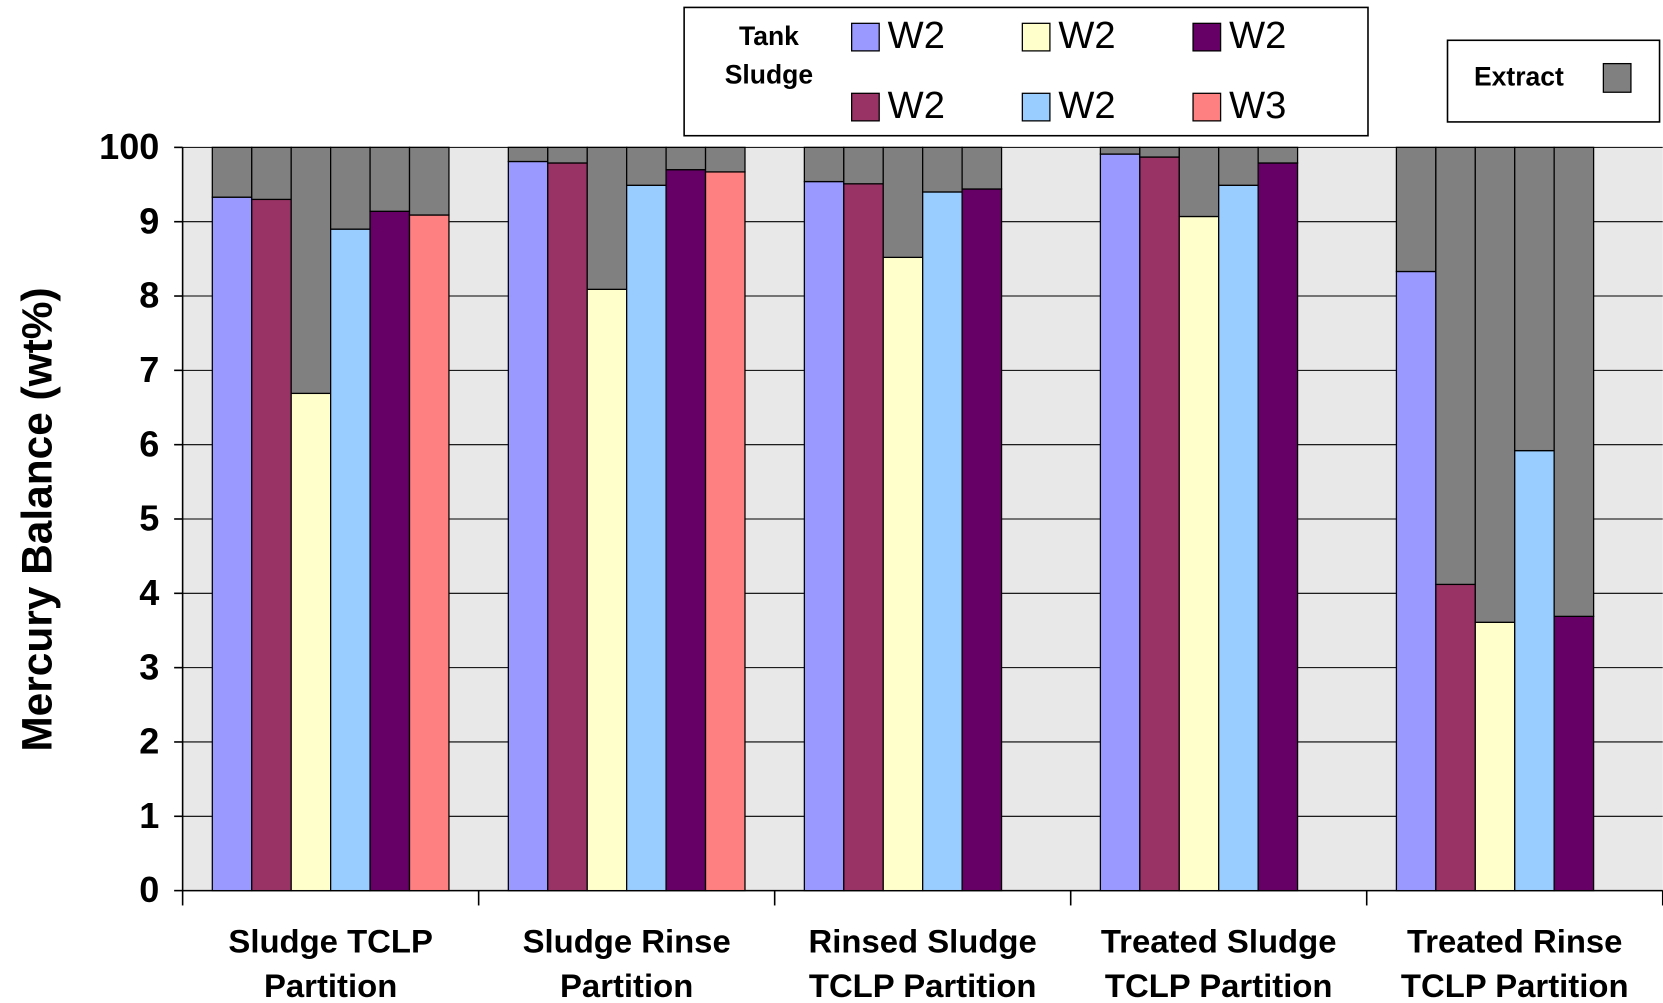 The image size is (1663, 1003). Describe the element at coordinates (149, 295) in the screenshot. I see `y-tick-label: 8` at that location.